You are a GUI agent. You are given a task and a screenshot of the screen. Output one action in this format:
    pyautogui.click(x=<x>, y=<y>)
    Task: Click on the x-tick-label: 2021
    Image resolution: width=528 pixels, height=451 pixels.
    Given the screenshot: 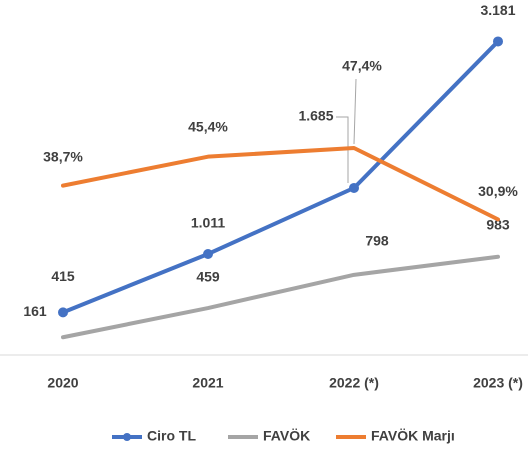 What is the action you would take?
    pyautogui.click(x=207, y=383)
    